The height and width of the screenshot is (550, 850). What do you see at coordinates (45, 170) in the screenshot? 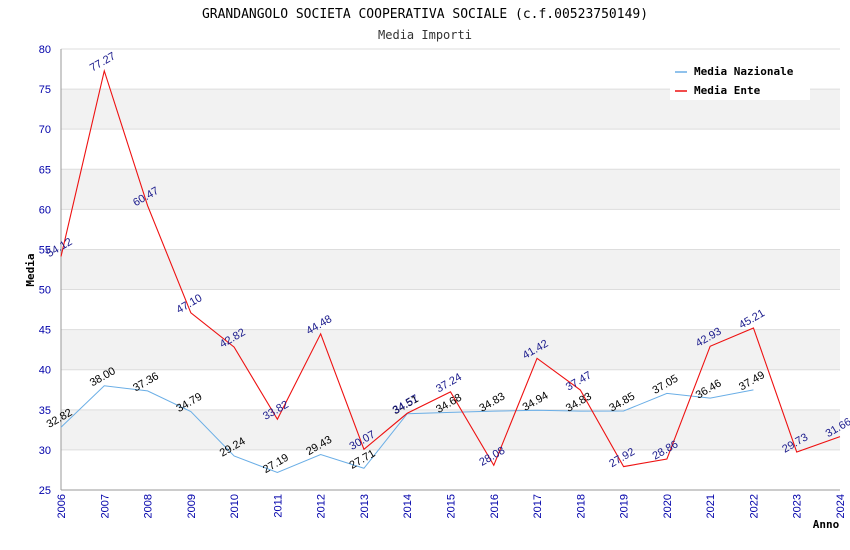
I see `y-tick-label: 65` at bounding box center [45, 170].